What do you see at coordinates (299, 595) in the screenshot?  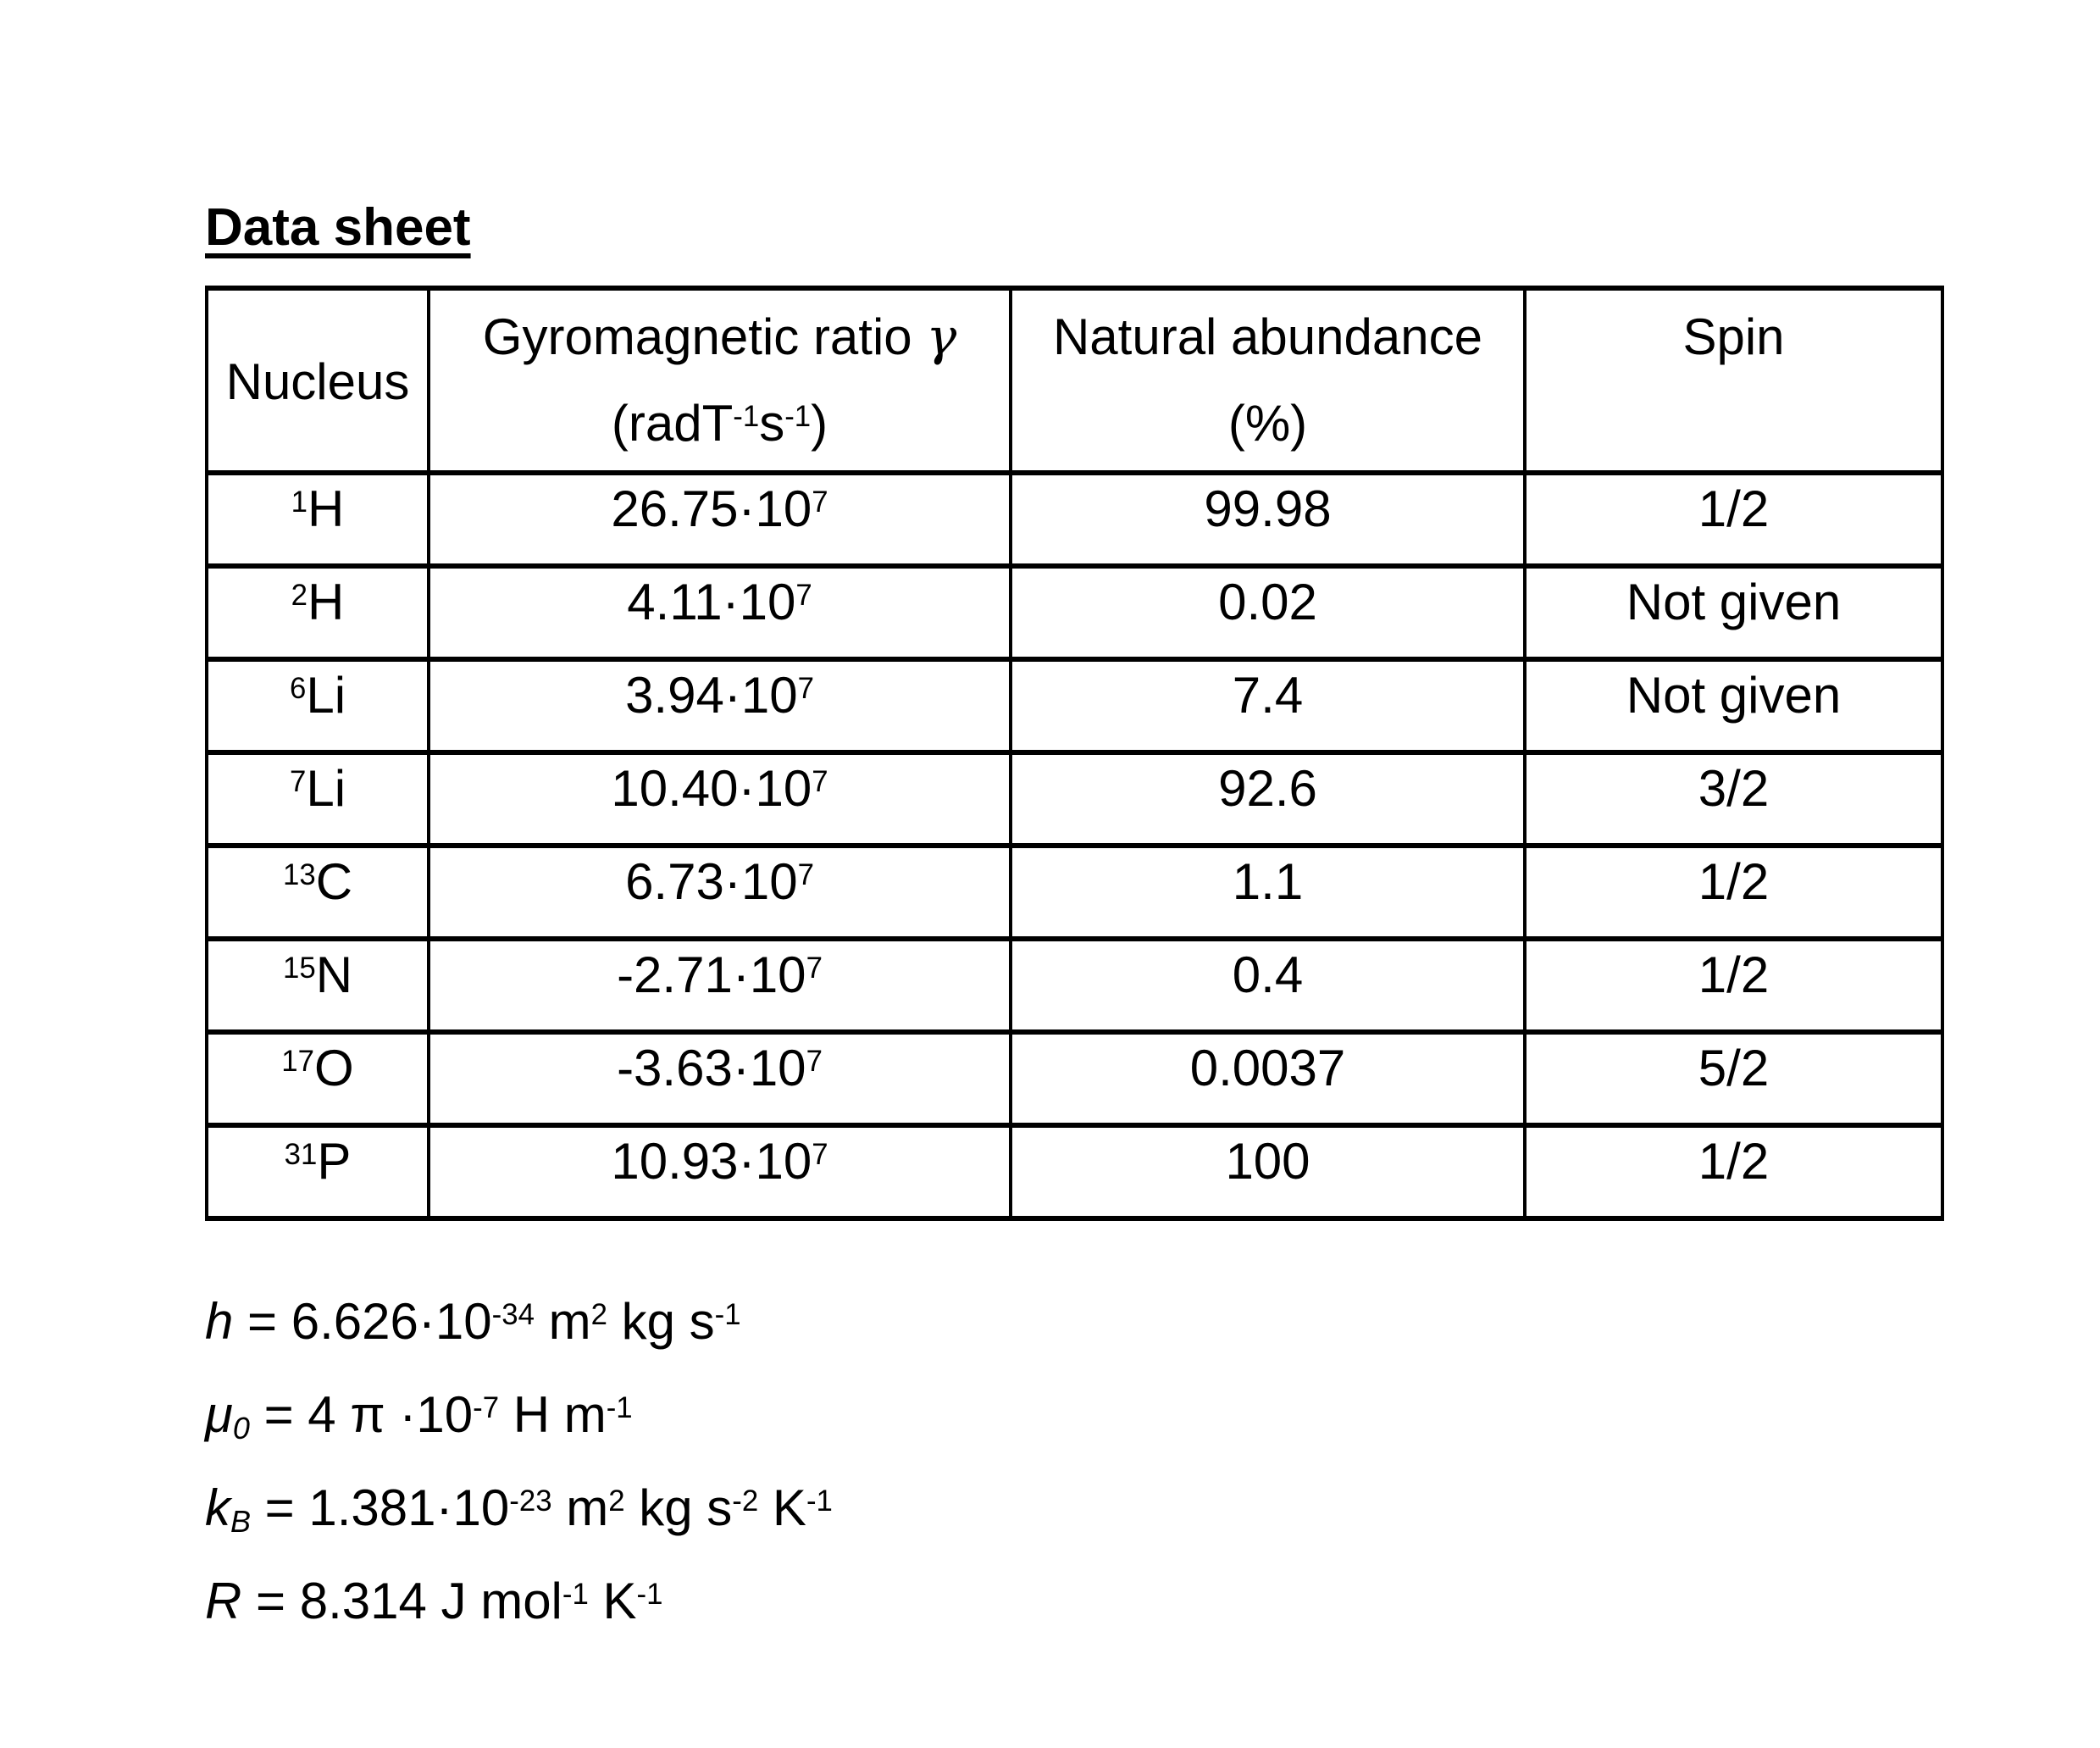 I see `mass-number: 2` at bounding box center [299, 595].